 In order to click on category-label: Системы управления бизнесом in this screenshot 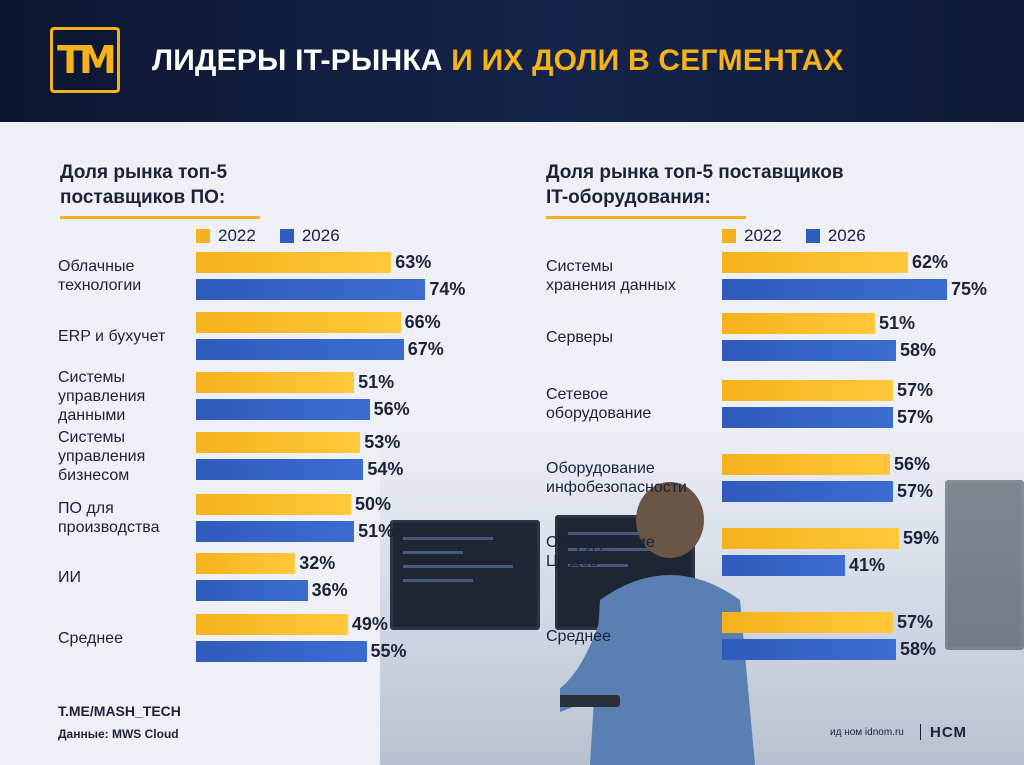, I will do `click(101, 456)`.